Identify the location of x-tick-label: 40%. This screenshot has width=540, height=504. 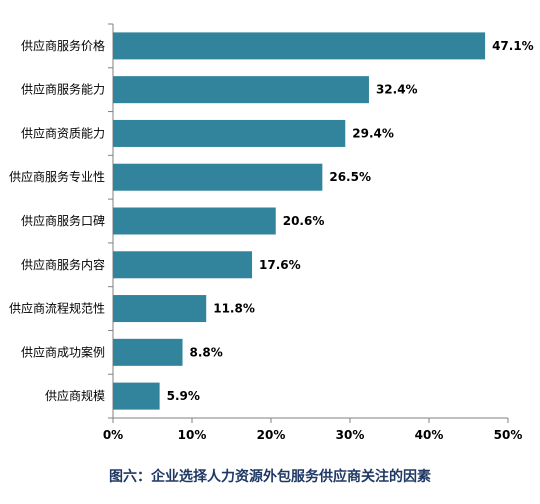
(429, 435).